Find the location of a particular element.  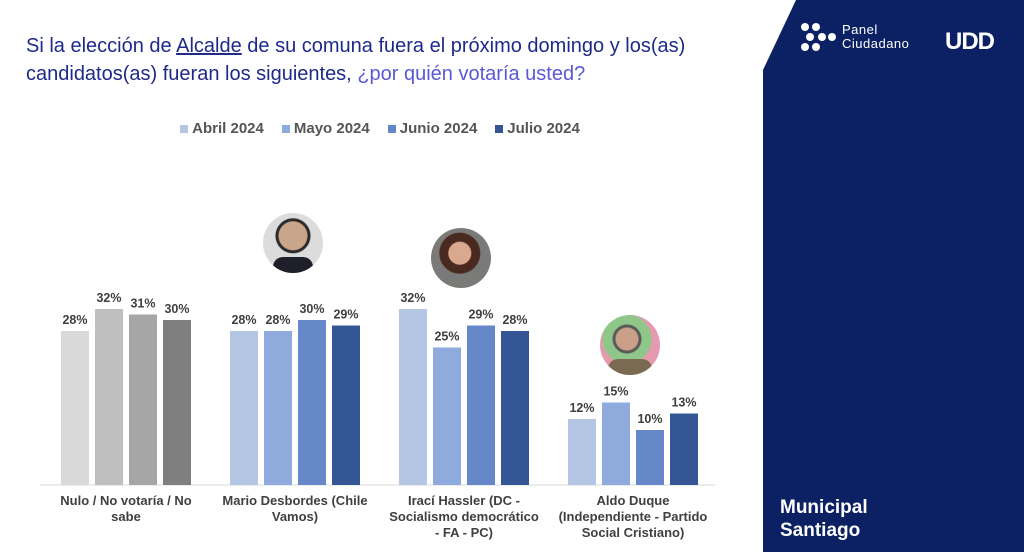

category-label: Socialismo democrático is located at coordinates (464, 516).